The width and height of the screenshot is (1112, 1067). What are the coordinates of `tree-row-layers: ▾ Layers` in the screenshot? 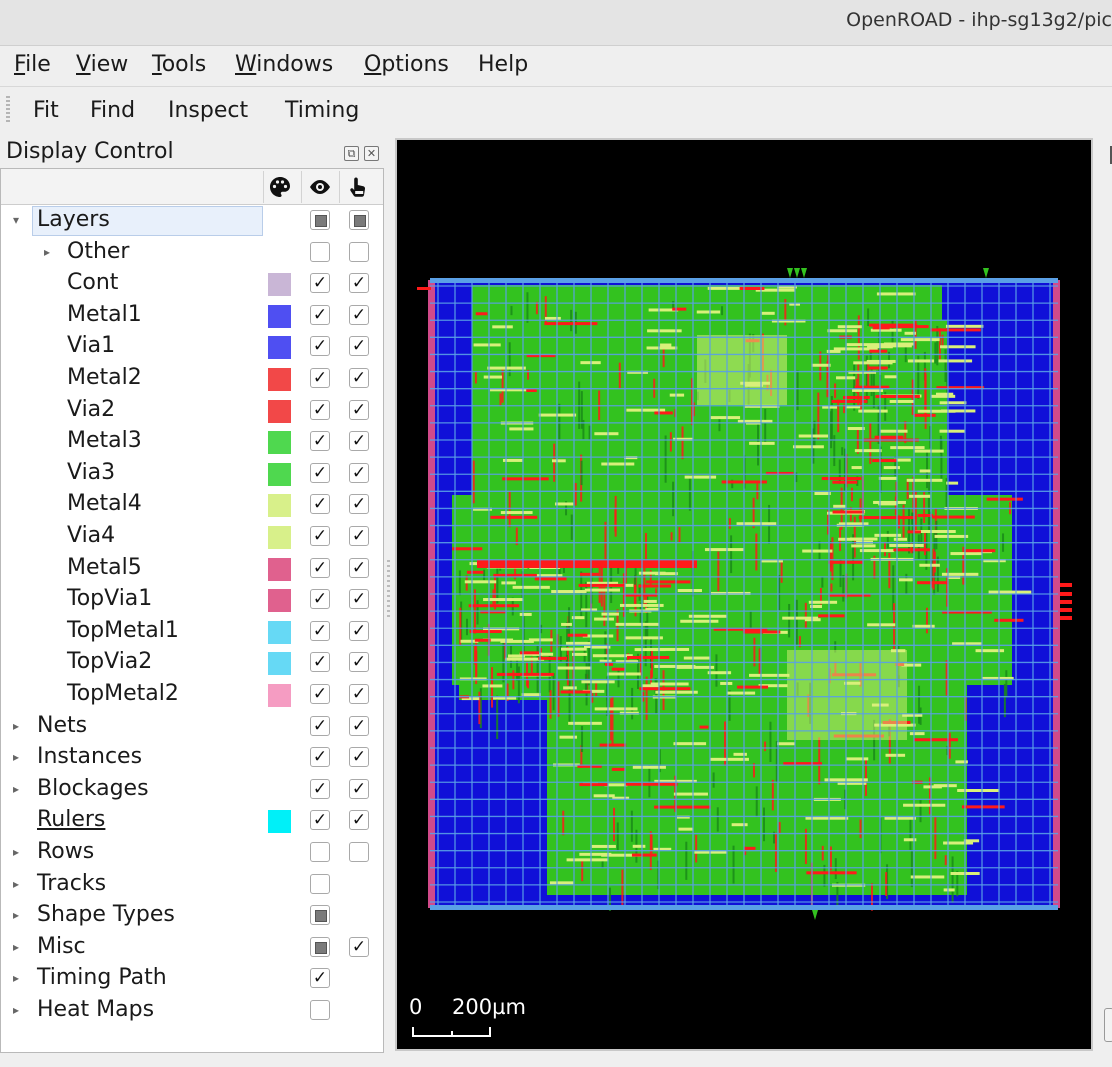 It's located at (192, 221).